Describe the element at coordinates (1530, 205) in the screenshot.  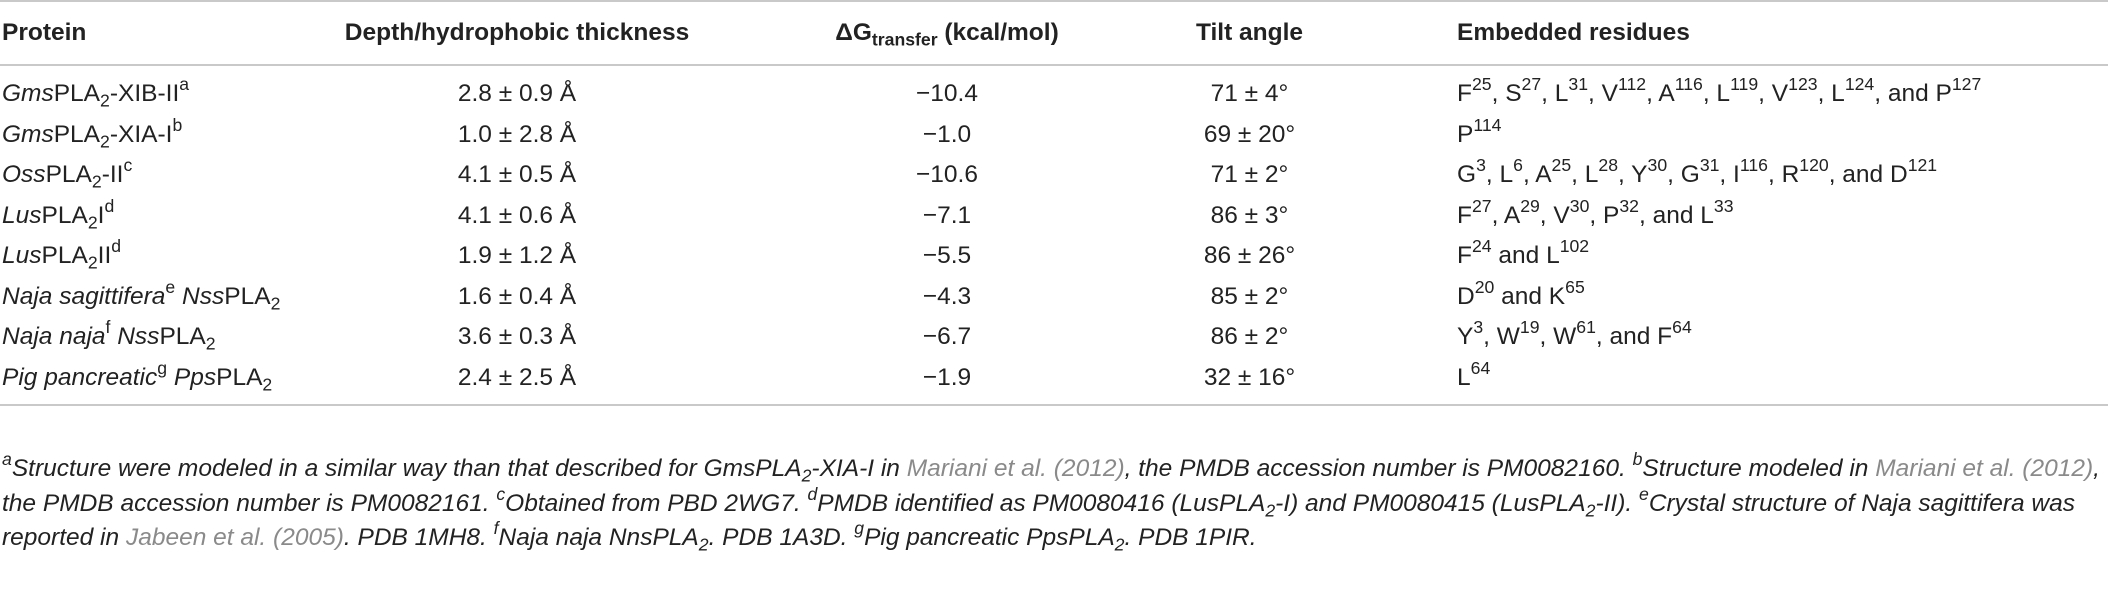
I see `superscript: 29` at that location.